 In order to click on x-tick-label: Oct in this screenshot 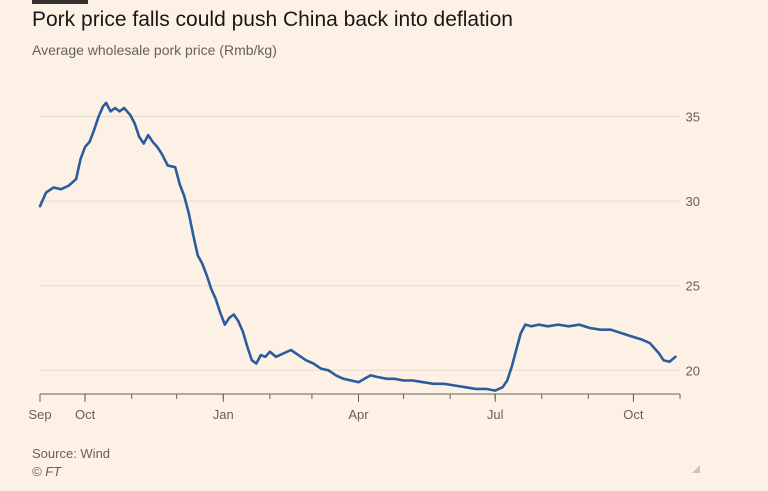, I will do `click(85, 414)`.